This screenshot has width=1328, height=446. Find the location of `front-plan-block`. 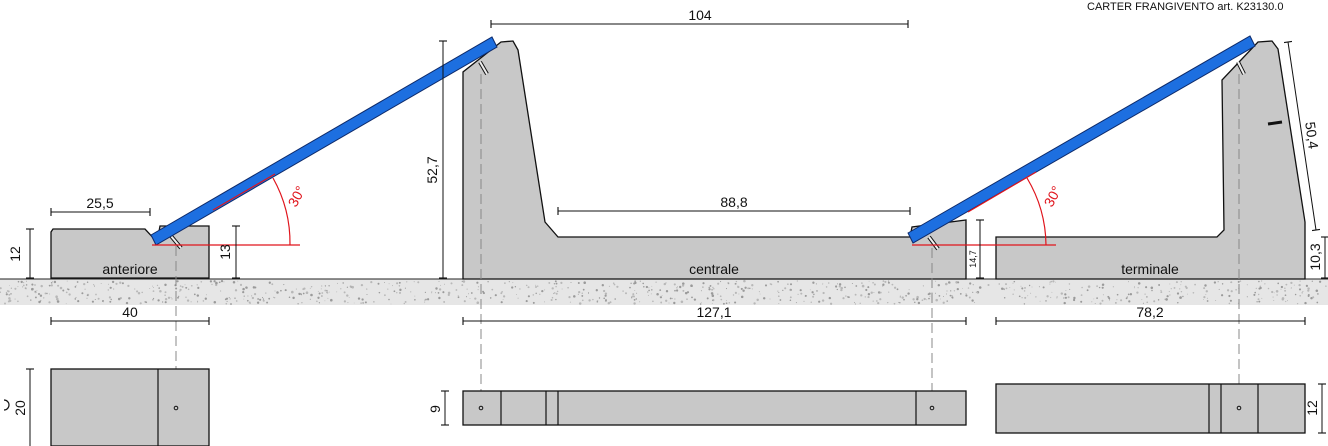

front-plan-block is located at coordinates (130, 407).